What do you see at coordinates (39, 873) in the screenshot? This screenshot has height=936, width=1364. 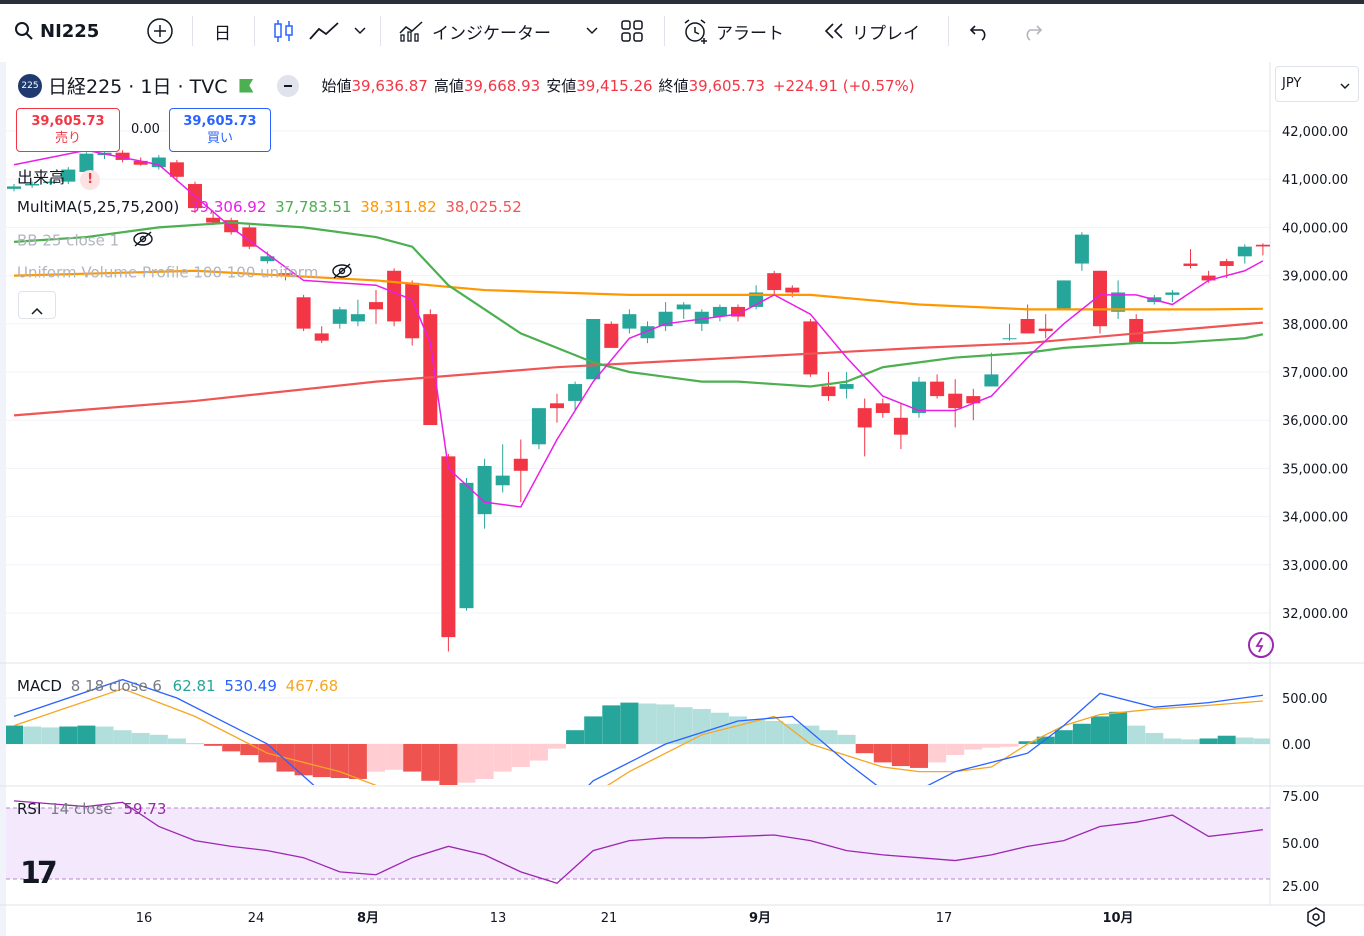 I see `tradingview-logo: 17` at bounding box center [39, 873].